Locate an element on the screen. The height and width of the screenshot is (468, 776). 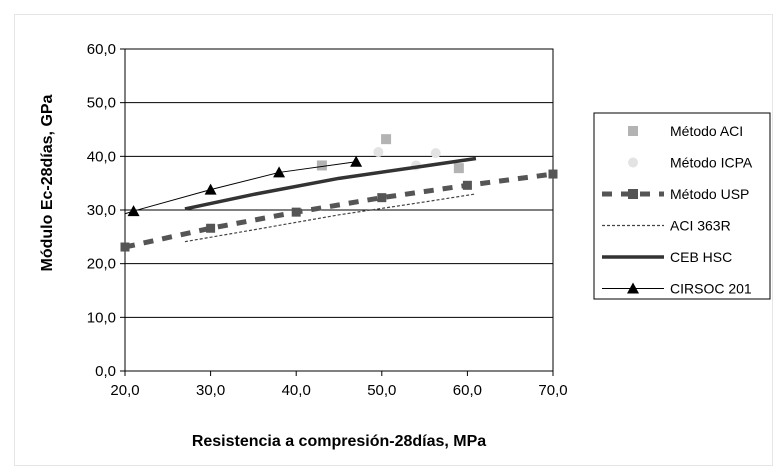
legend-label: Método ACI is located at coordinates (706, 131).